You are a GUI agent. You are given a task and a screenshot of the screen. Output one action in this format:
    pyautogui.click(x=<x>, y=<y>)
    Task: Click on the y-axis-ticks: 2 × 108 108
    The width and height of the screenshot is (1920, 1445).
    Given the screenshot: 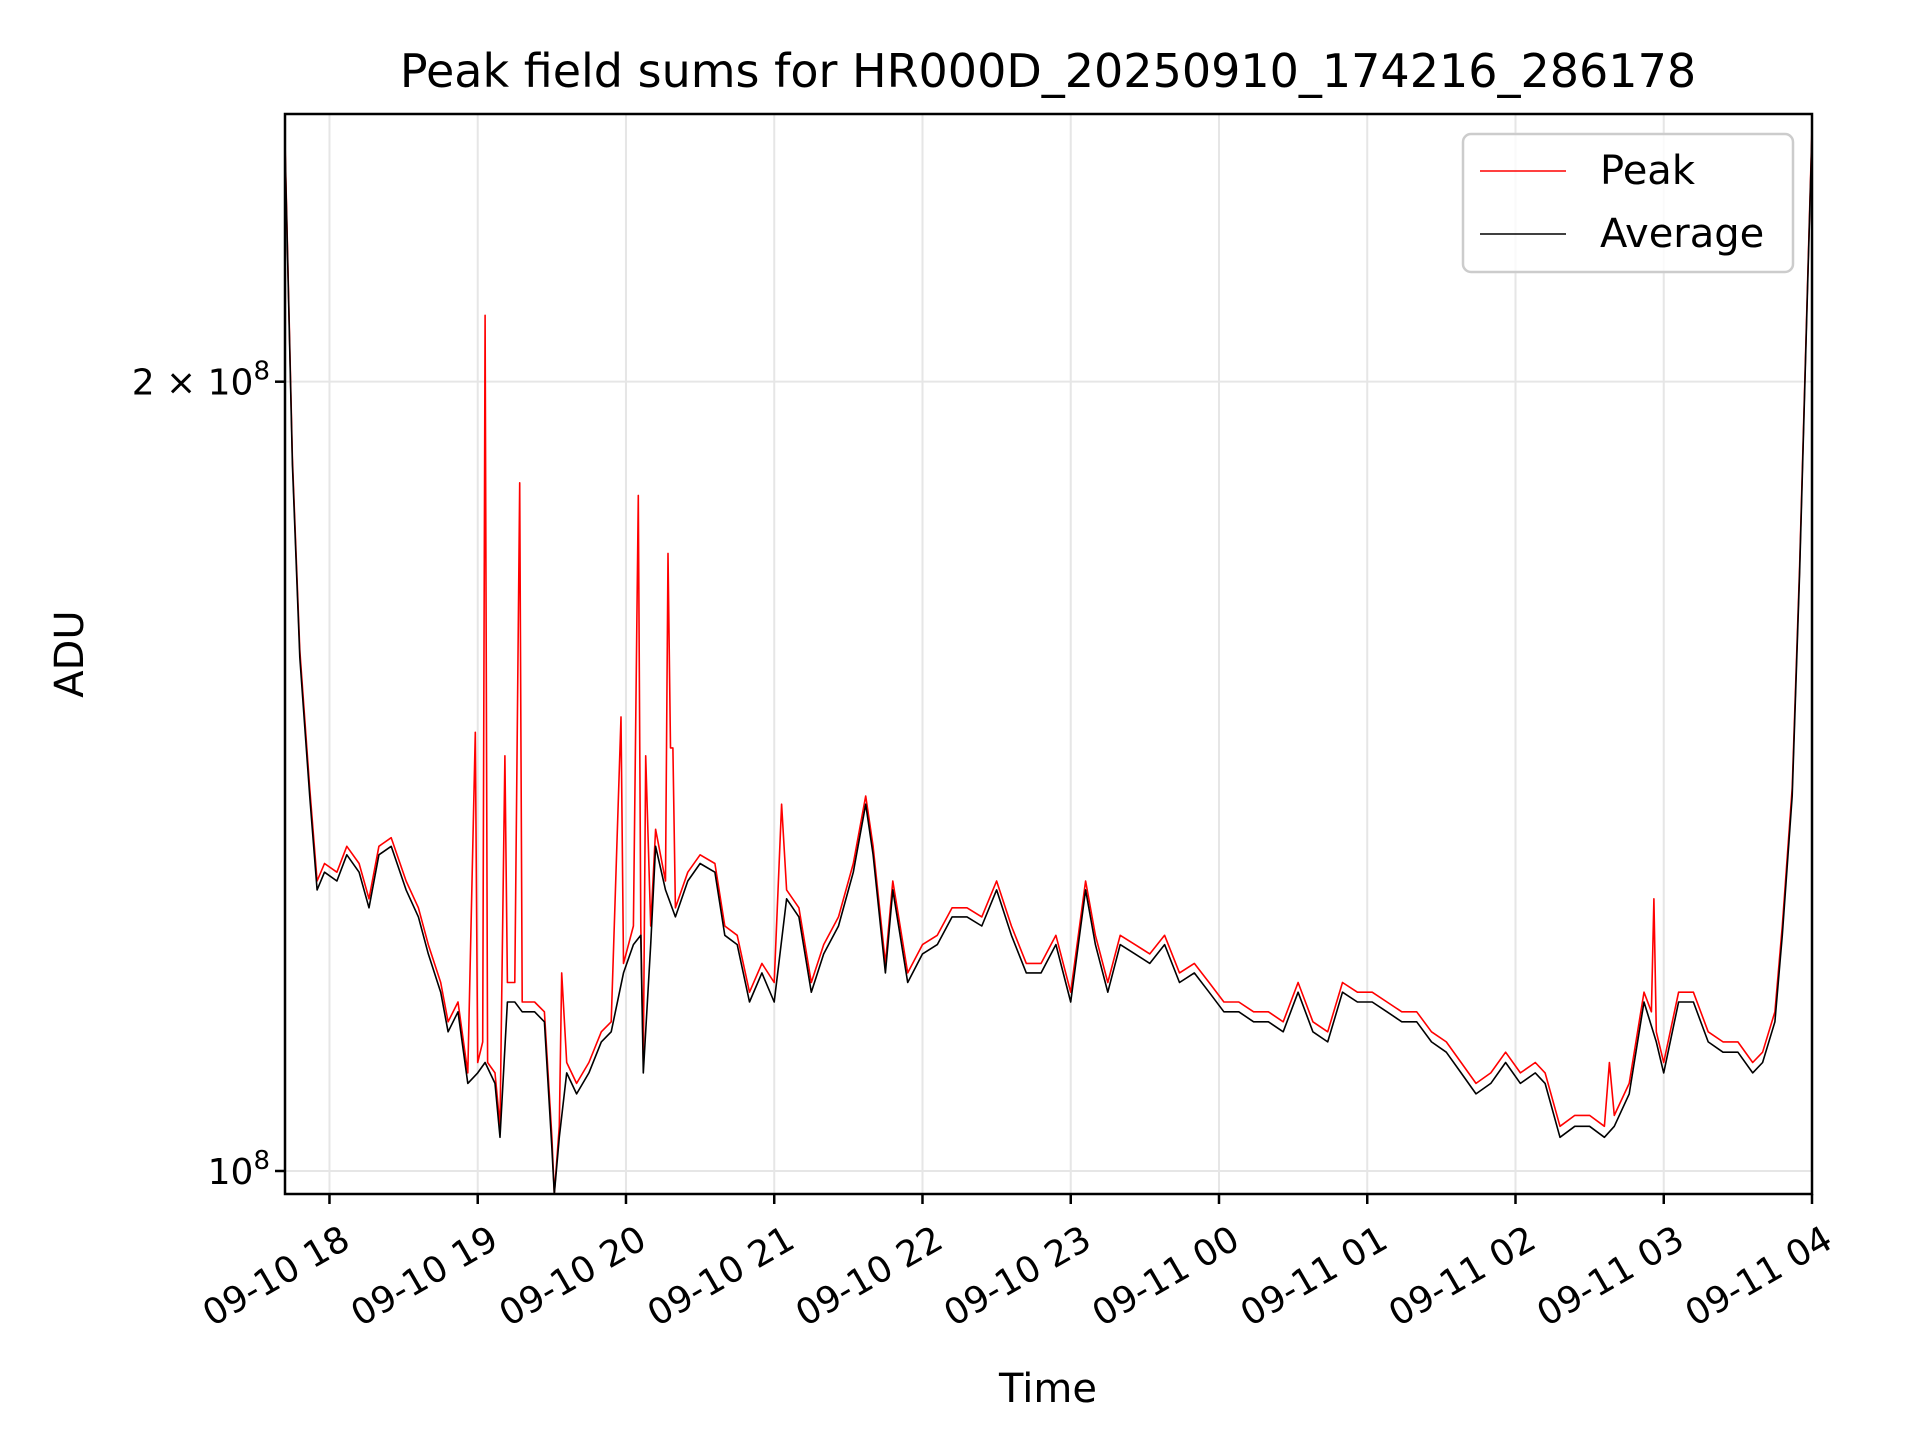 What is the action you would take?
    pyautogui.click(x=208, y=775)
    